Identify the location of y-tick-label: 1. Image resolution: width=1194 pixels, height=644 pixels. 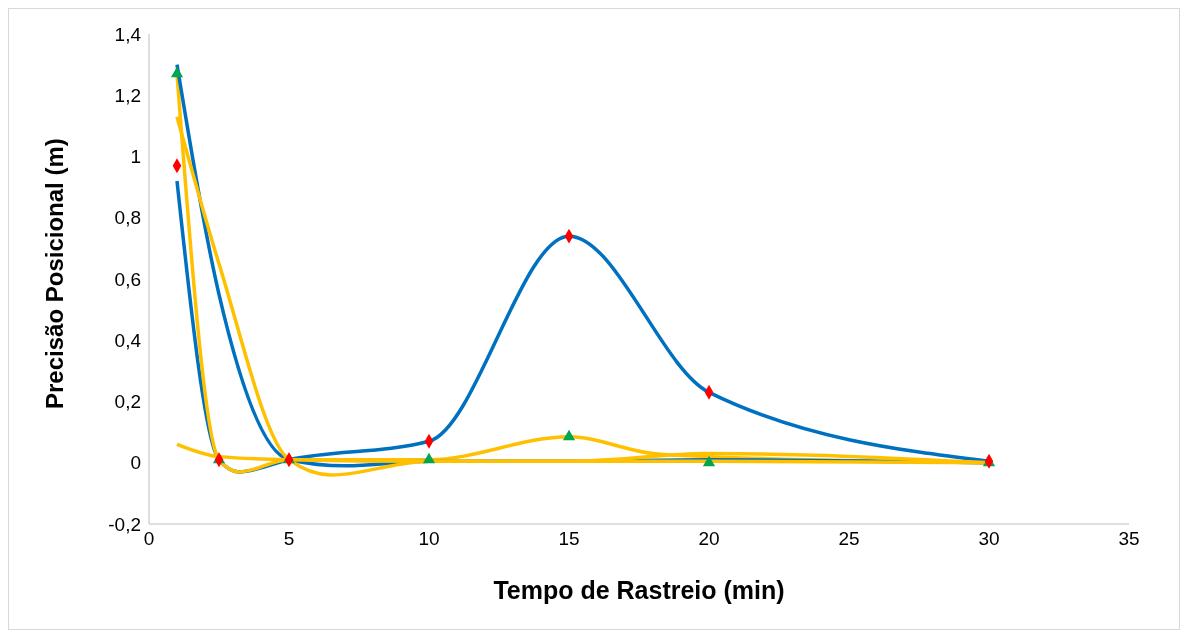
(135, 157).